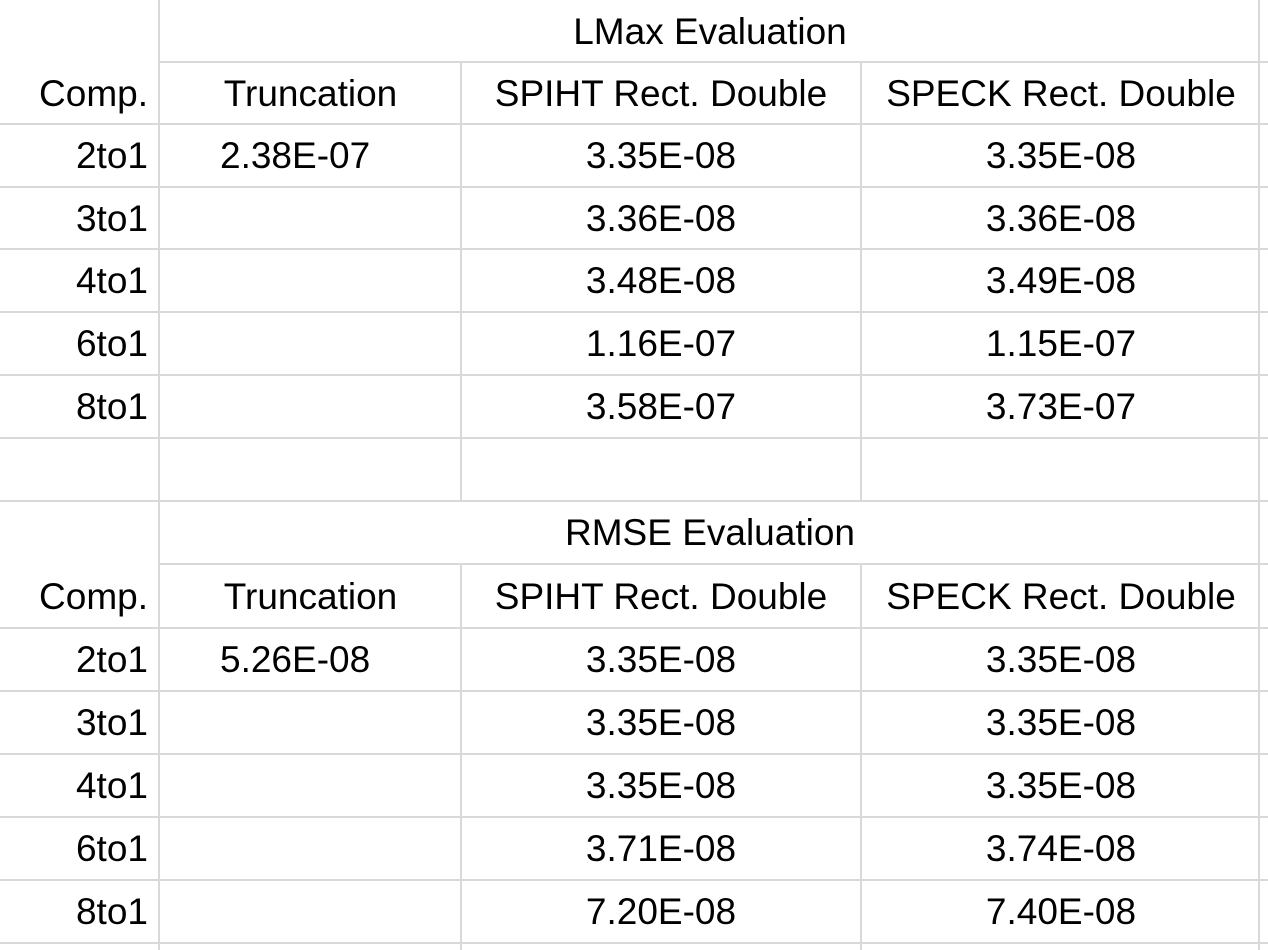 The height and width of the screenshot is (950, 1268). What do you see at coordinates (1061, 659) in the screenshot?
I see `rmse-row-1-speck: 3.35E-08` at bounding box center [1061, 659].